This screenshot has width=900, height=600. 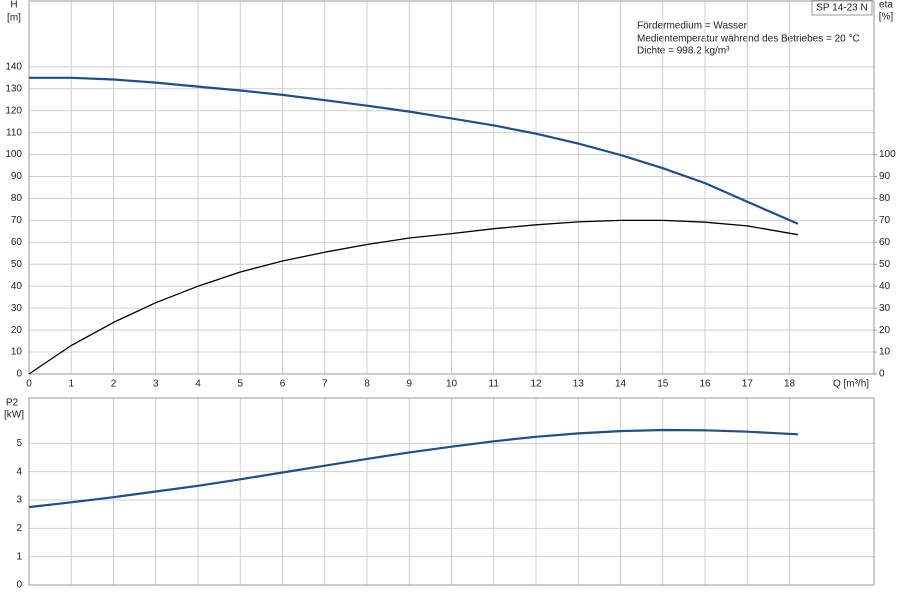 What do you see at coordinates (367, 384) in the screenshot?
I see `x-tick-label: 8` at bounding box center [367, 384].